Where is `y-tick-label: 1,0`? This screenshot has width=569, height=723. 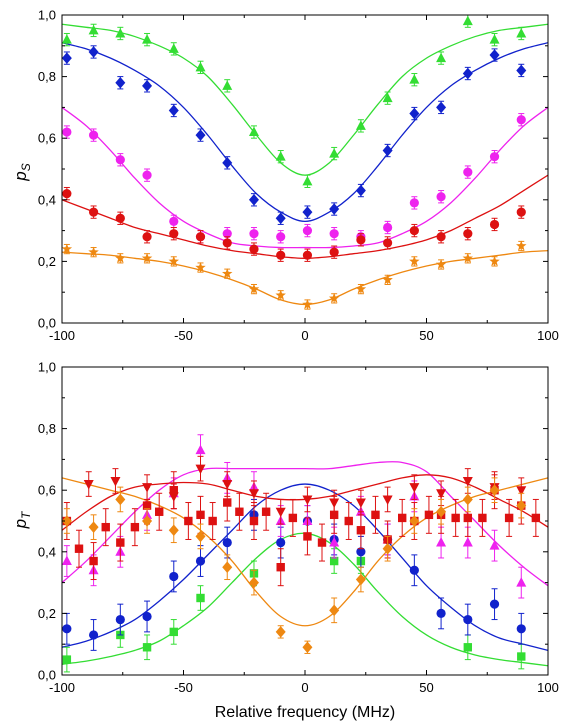 y-tick-label: 1,0 is located at coordinates (47, 15).